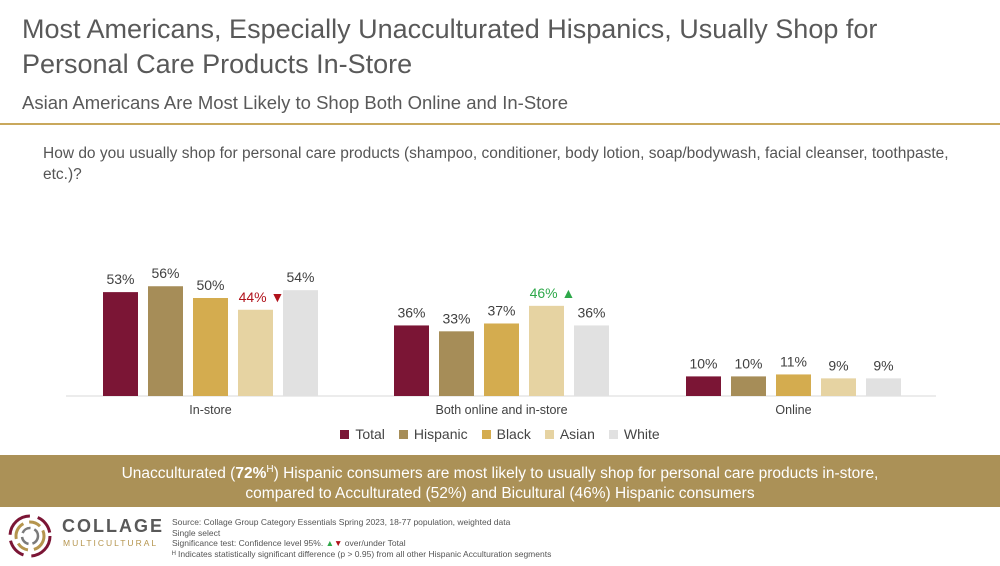 The width and height of the screenshot is (1000, 566). I want to click on data-label-hispanic-1: 33%, so click(456, 318).